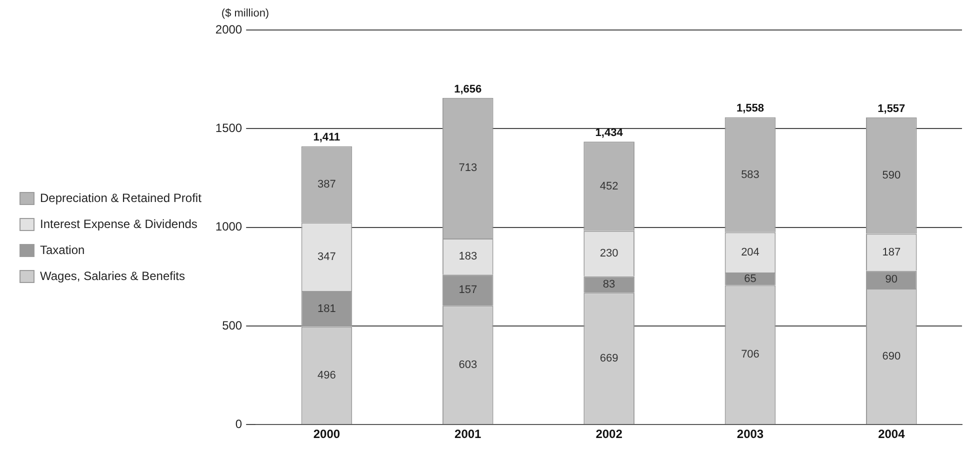 The height and width of the screenshot is (449, 968). Describe the element at coordinates (609, 358) in the screenshot. I see `data-label: 669` at that location.